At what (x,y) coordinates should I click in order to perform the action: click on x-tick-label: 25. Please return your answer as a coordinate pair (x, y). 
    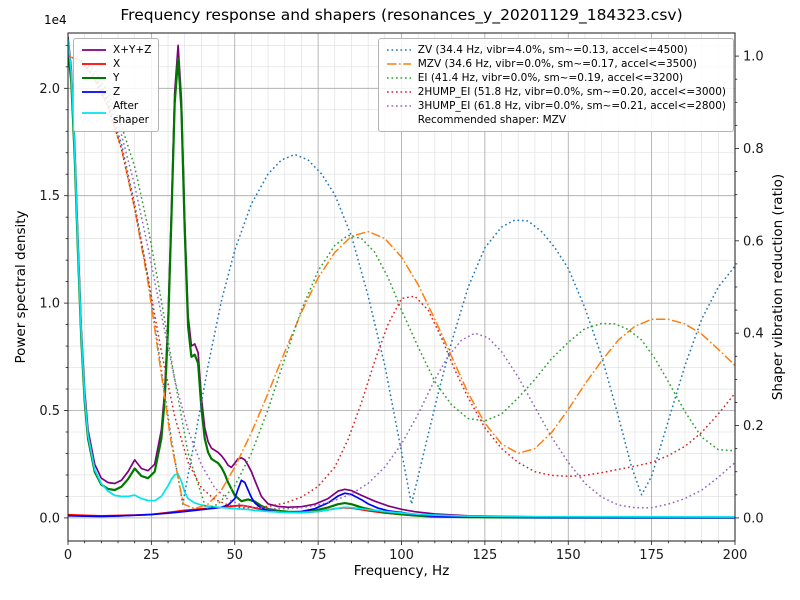
    Looking at the image, I should click on (151, 555).